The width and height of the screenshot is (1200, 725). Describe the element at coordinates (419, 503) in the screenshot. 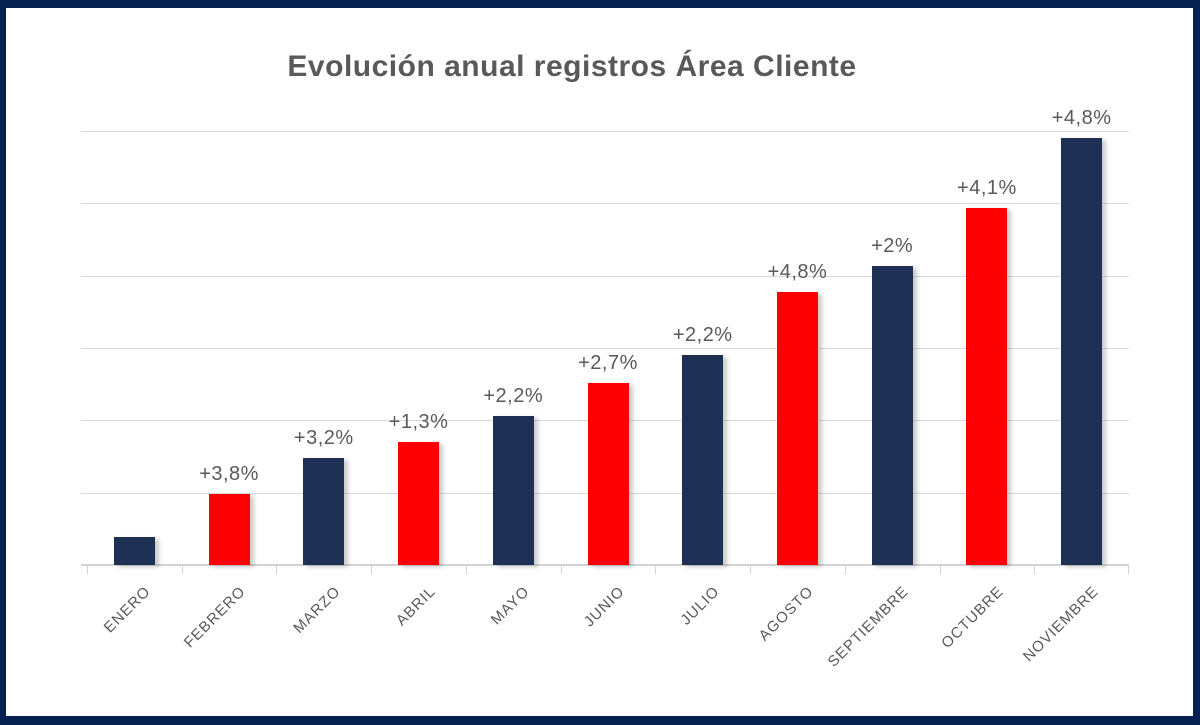

I see `bar-abril` at that location.